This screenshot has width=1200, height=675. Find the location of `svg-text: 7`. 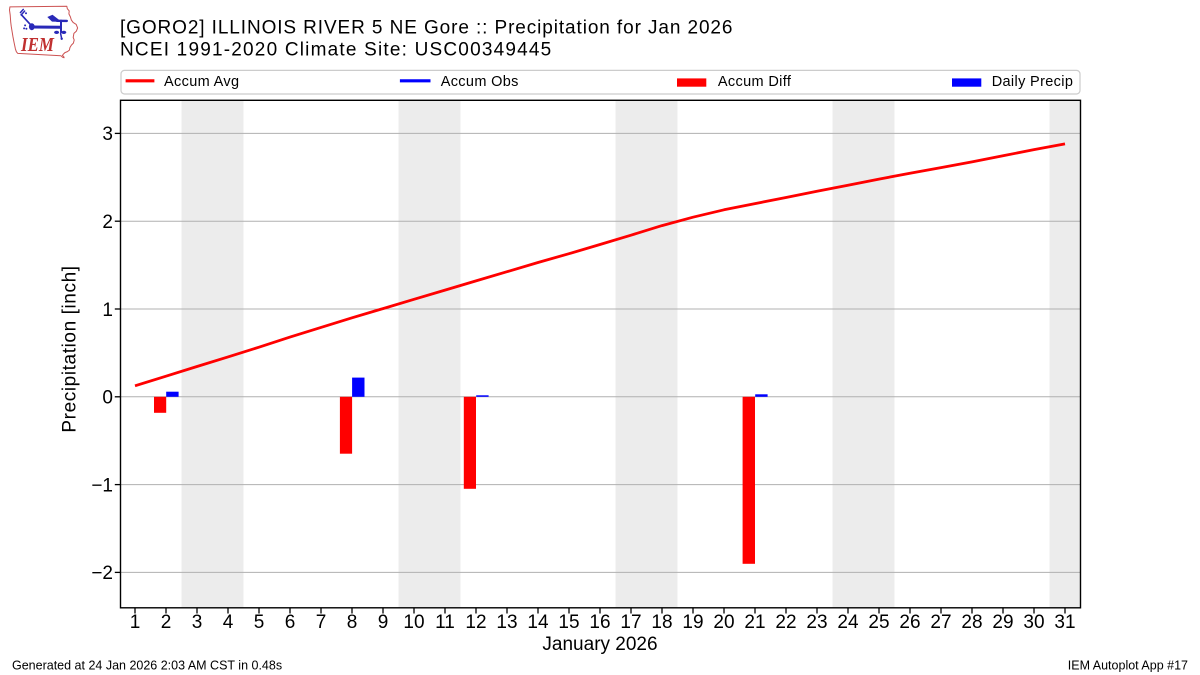

svg-text: 7 is located at coordinates (321, 622).